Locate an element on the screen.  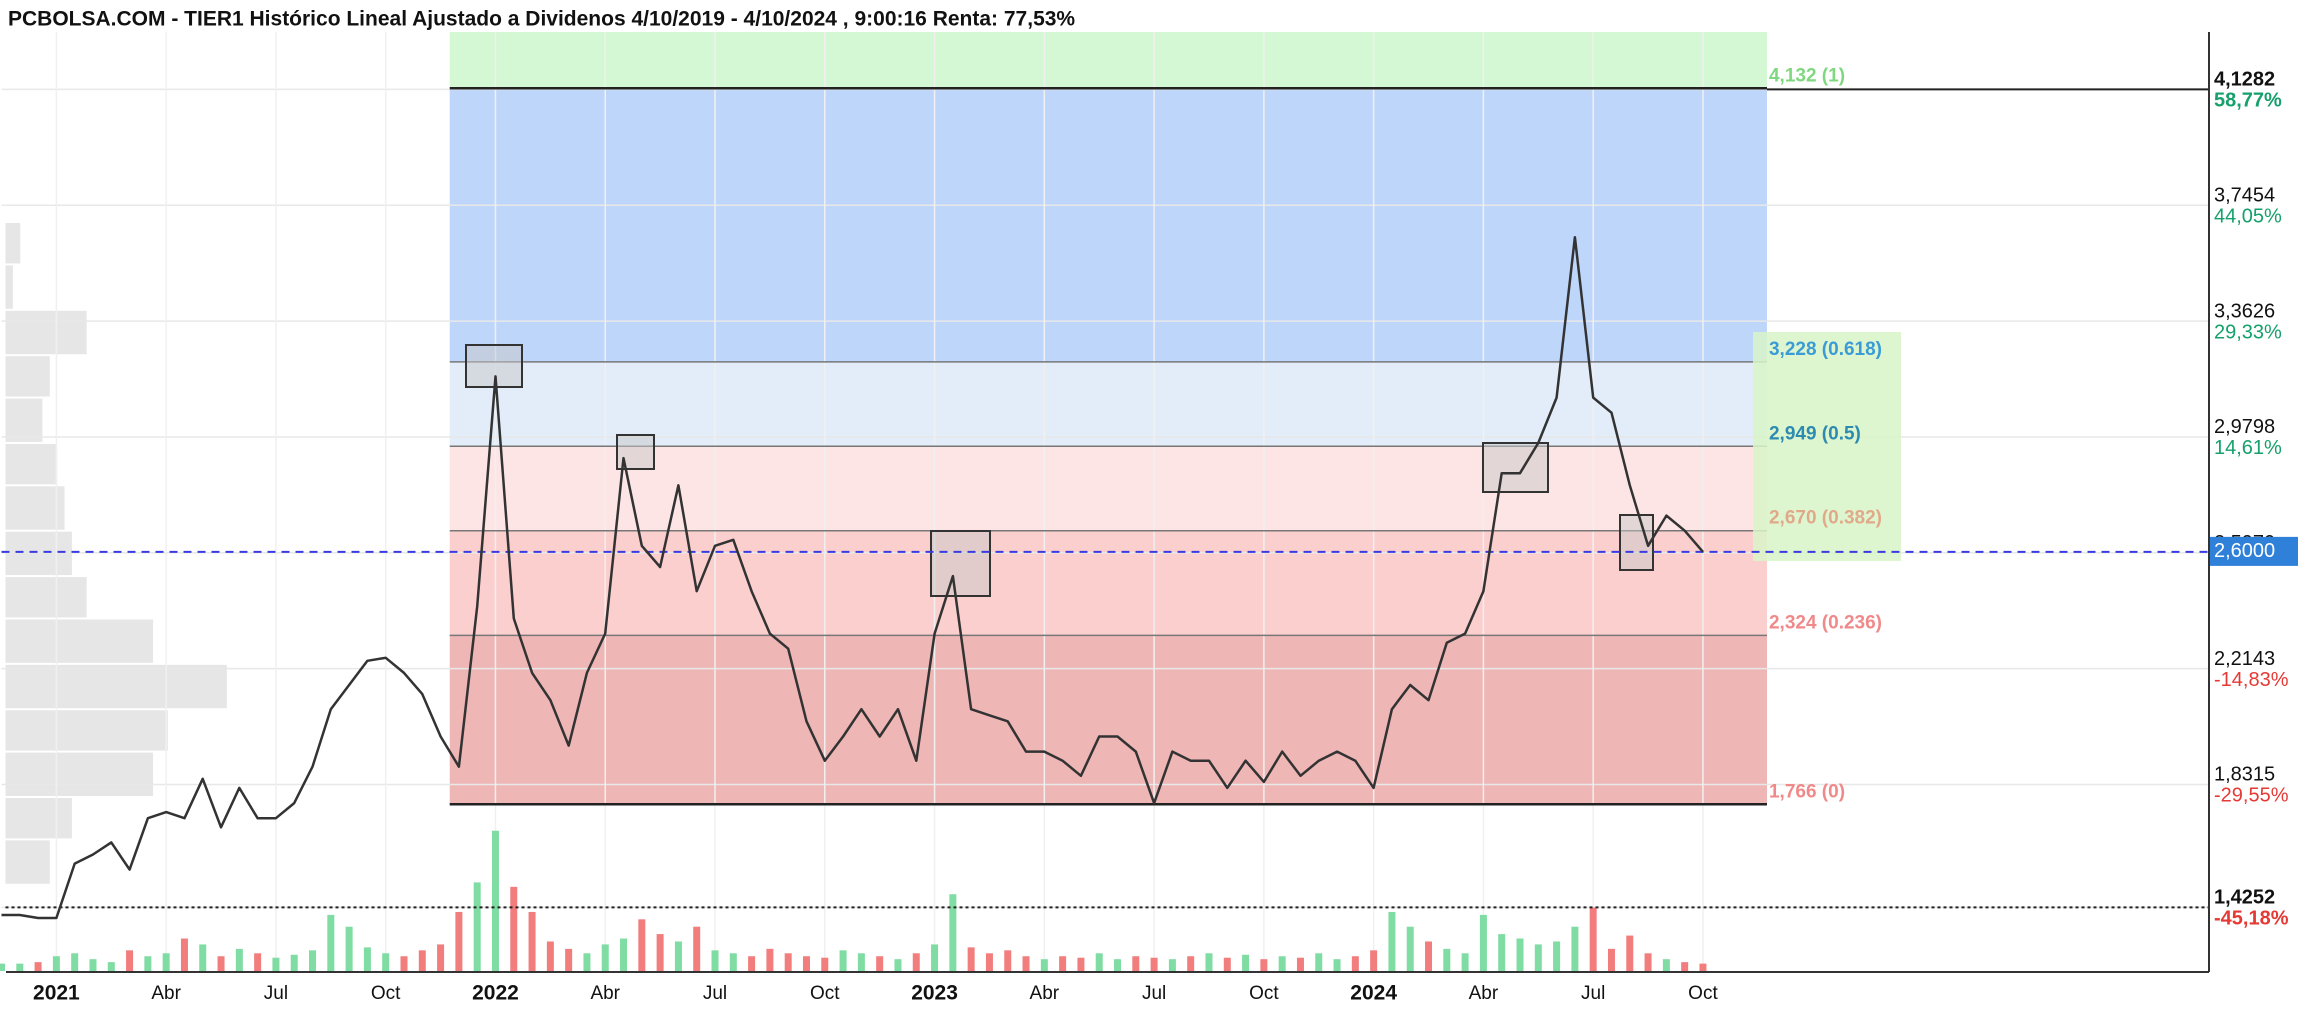
y-tick-label: 1,4252 is located at coordinates (2244, 898).